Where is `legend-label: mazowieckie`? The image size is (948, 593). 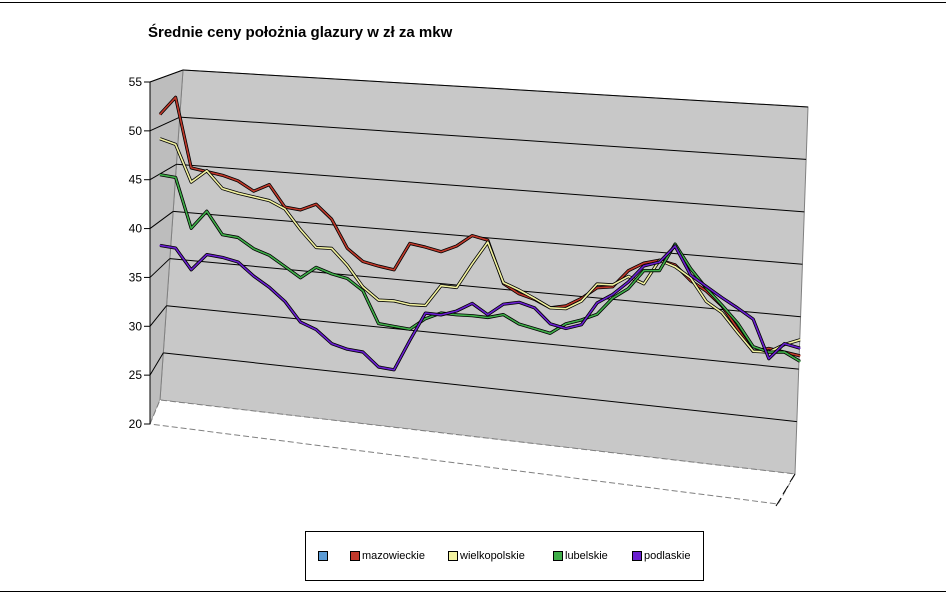 legend-label: mazowieckie is located at coordinates (393, 556).